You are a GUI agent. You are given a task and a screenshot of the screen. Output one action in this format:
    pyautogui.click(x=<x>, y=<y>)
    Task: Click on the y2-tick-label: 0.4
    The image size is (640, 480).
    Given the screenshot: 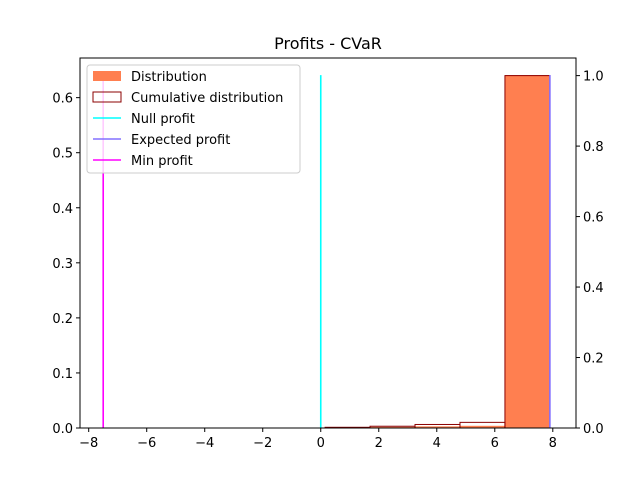 What is the action you would take?
    pyautogui.click(x=593, y=288)
    